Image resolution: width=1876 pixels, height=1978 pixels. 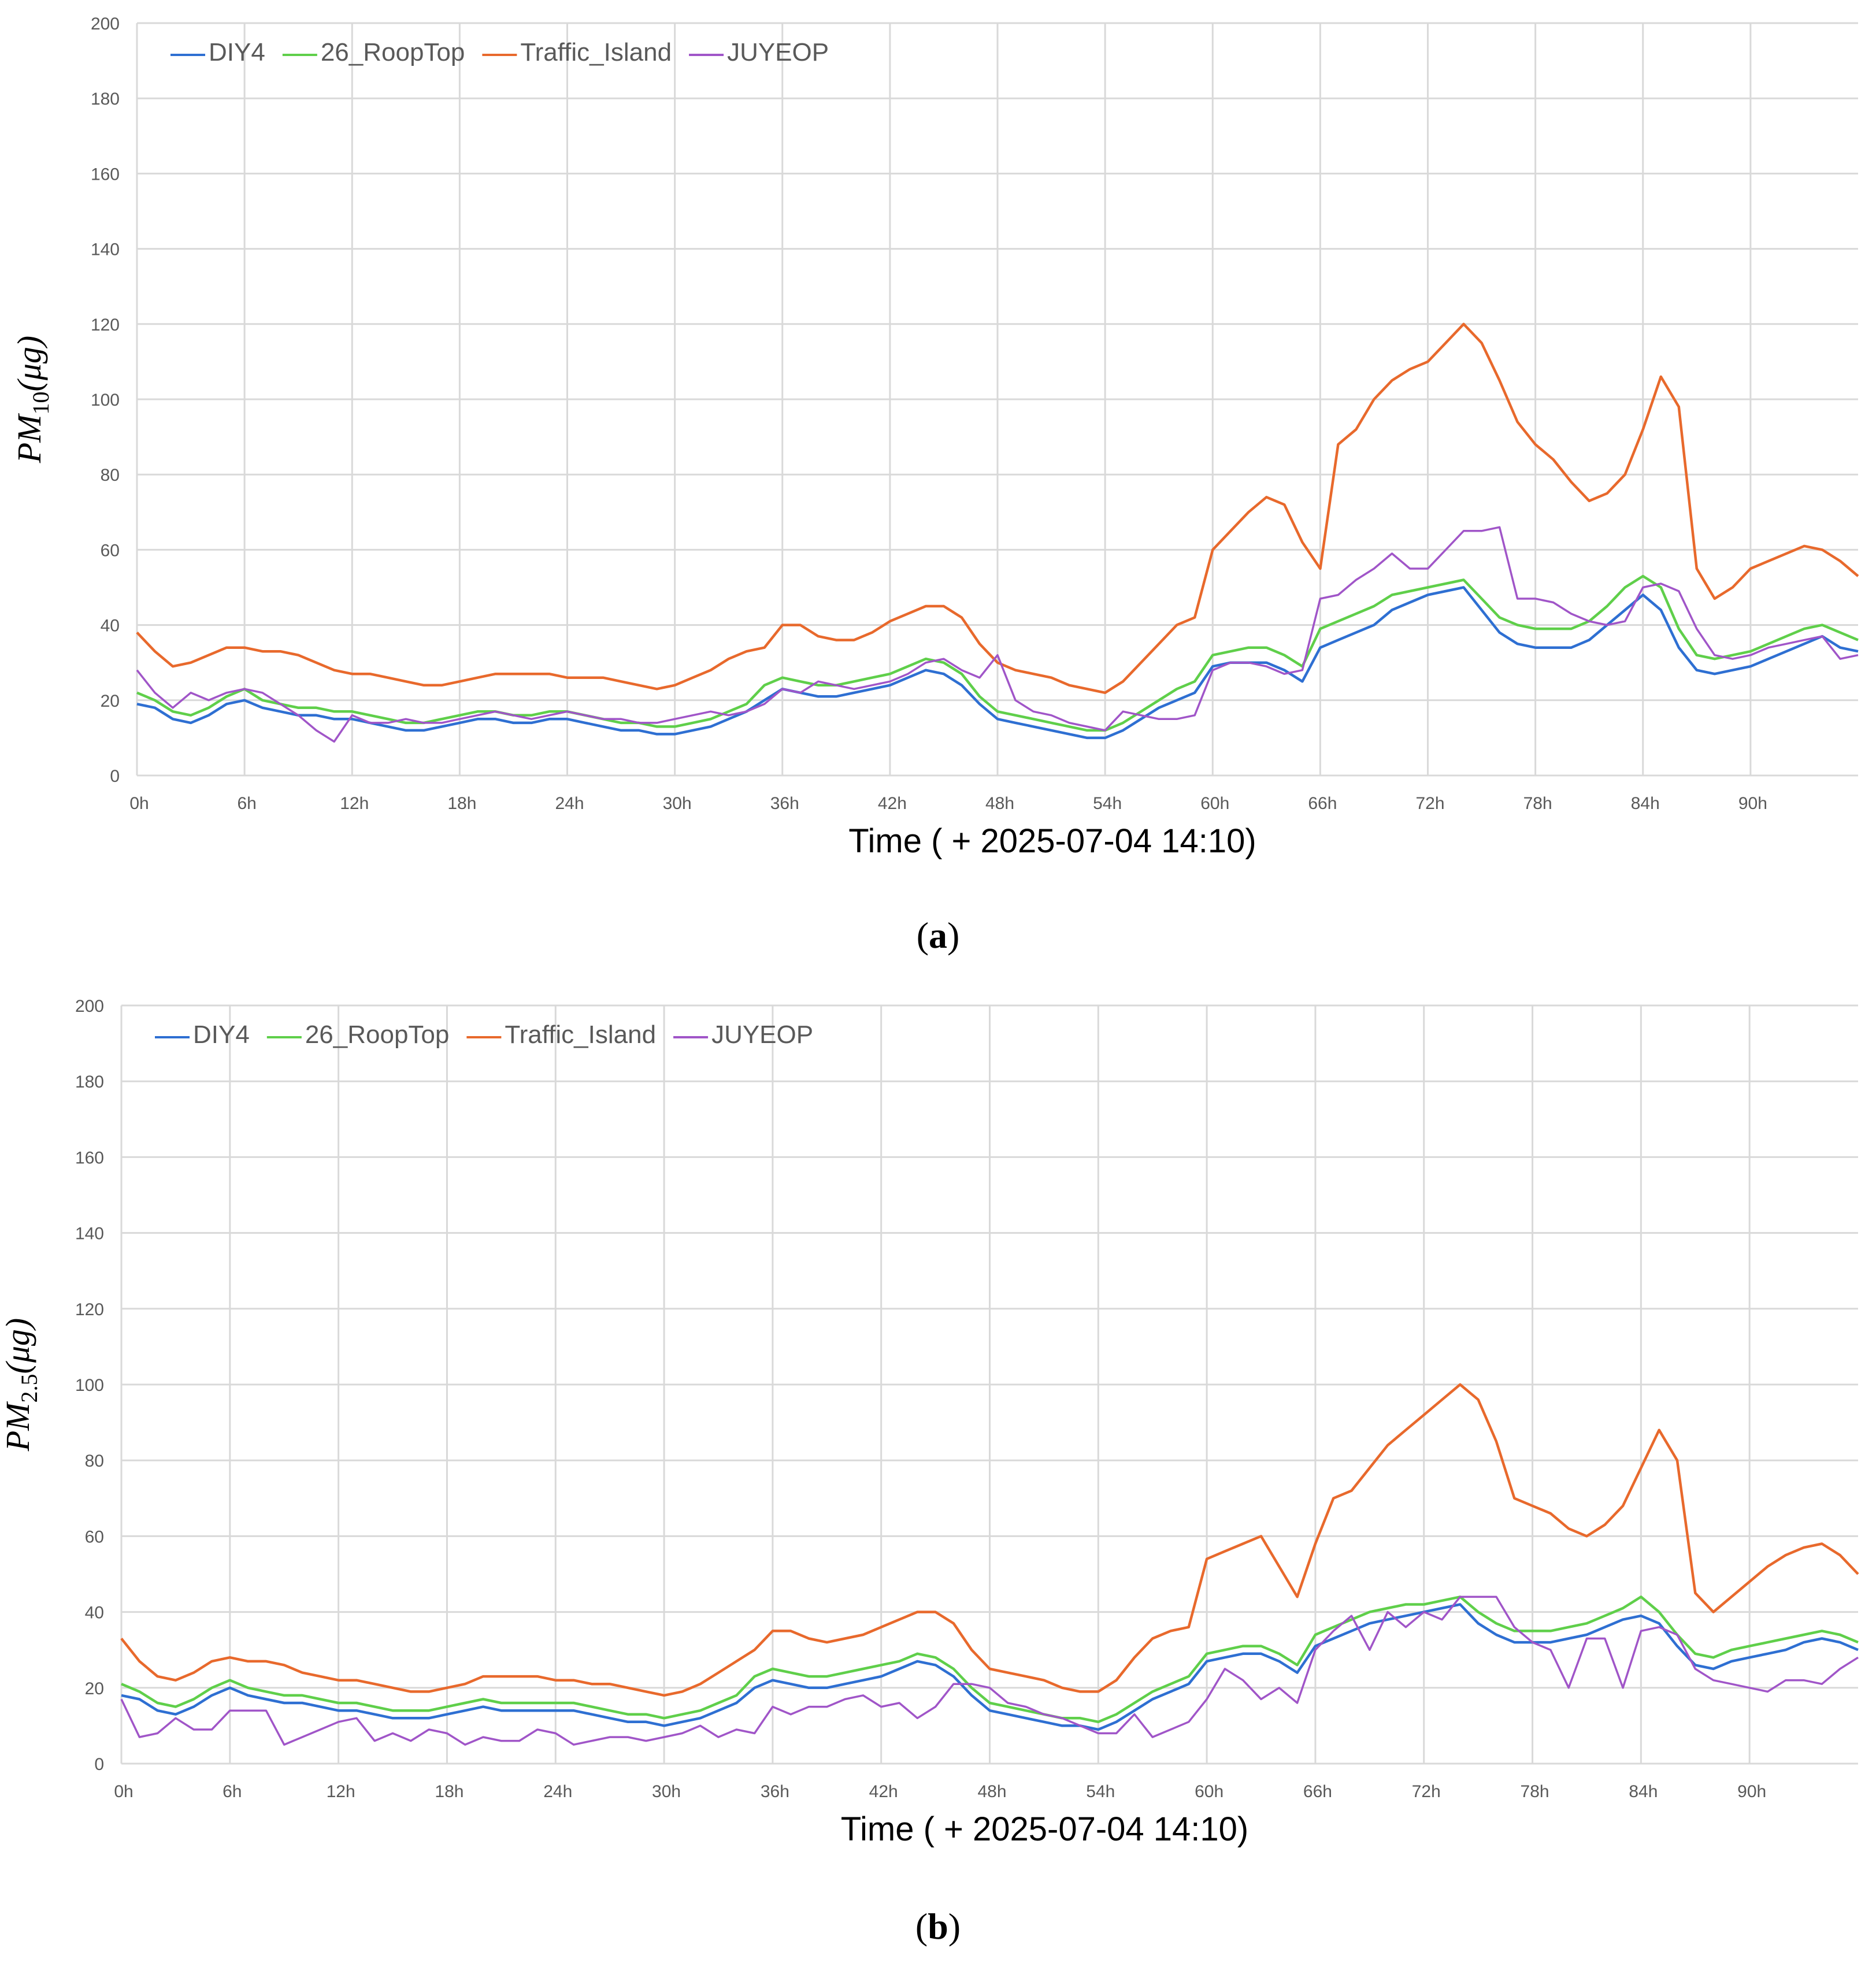 I want to click on series-line-26-rooptop, so click(x=990, y=1660).